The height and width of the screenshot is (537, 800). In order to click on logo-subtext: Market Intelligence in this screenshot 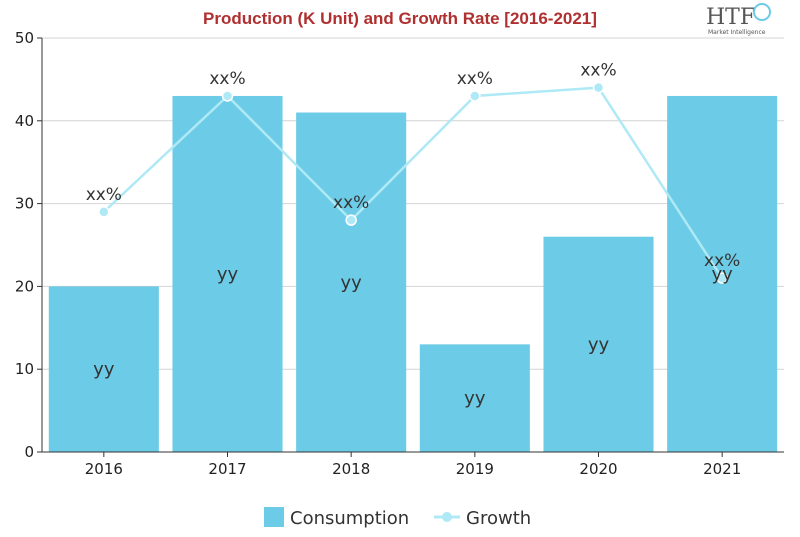, I will do `click(737, 32)`.